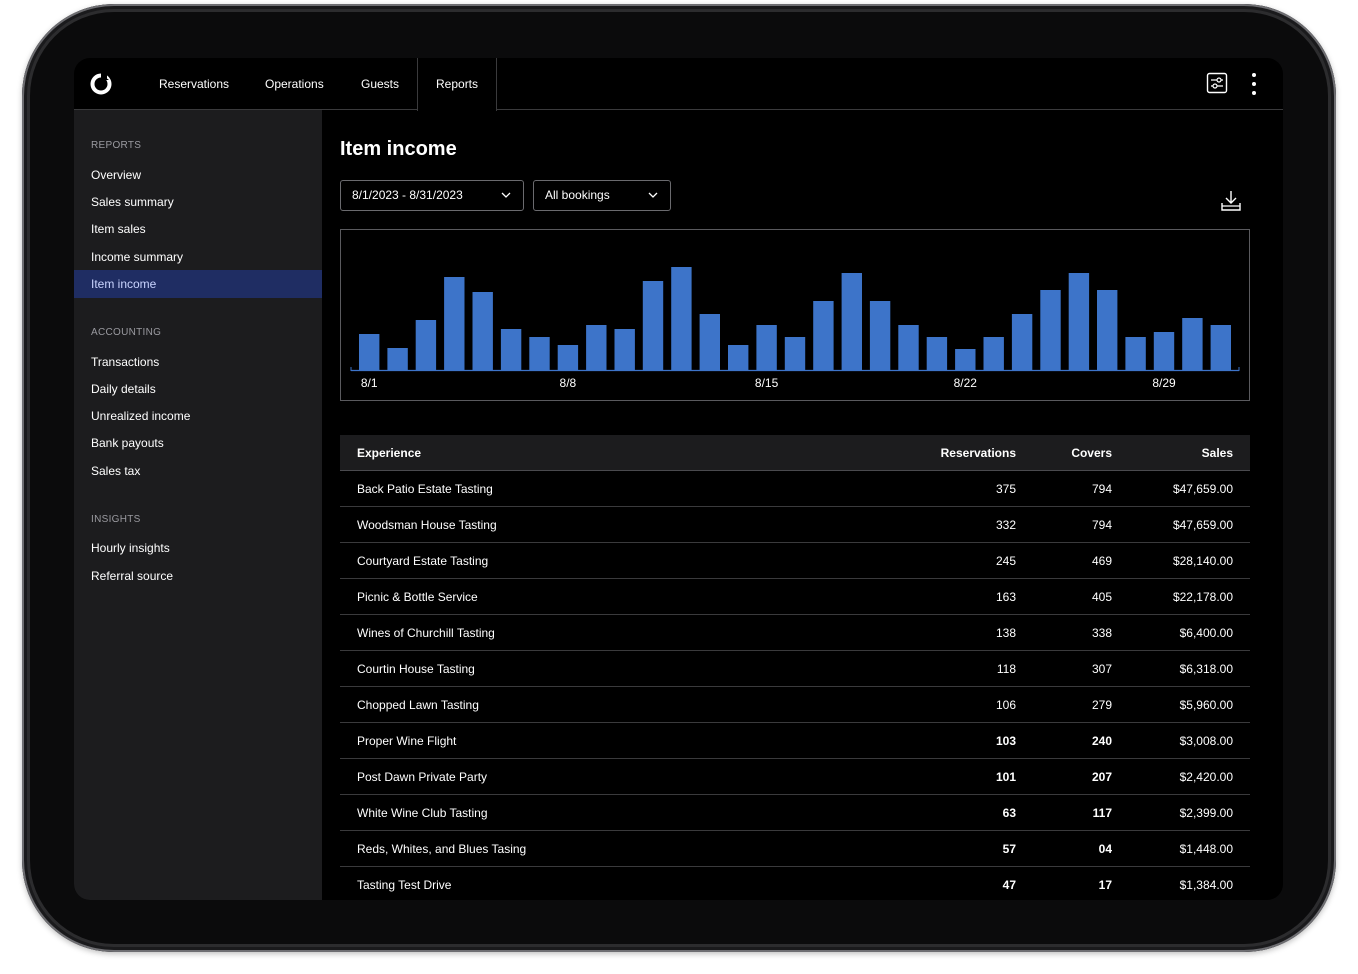  I want to click on table-row: Courtin House Tasting 118 307 $6,318.00, so click(795, 669).